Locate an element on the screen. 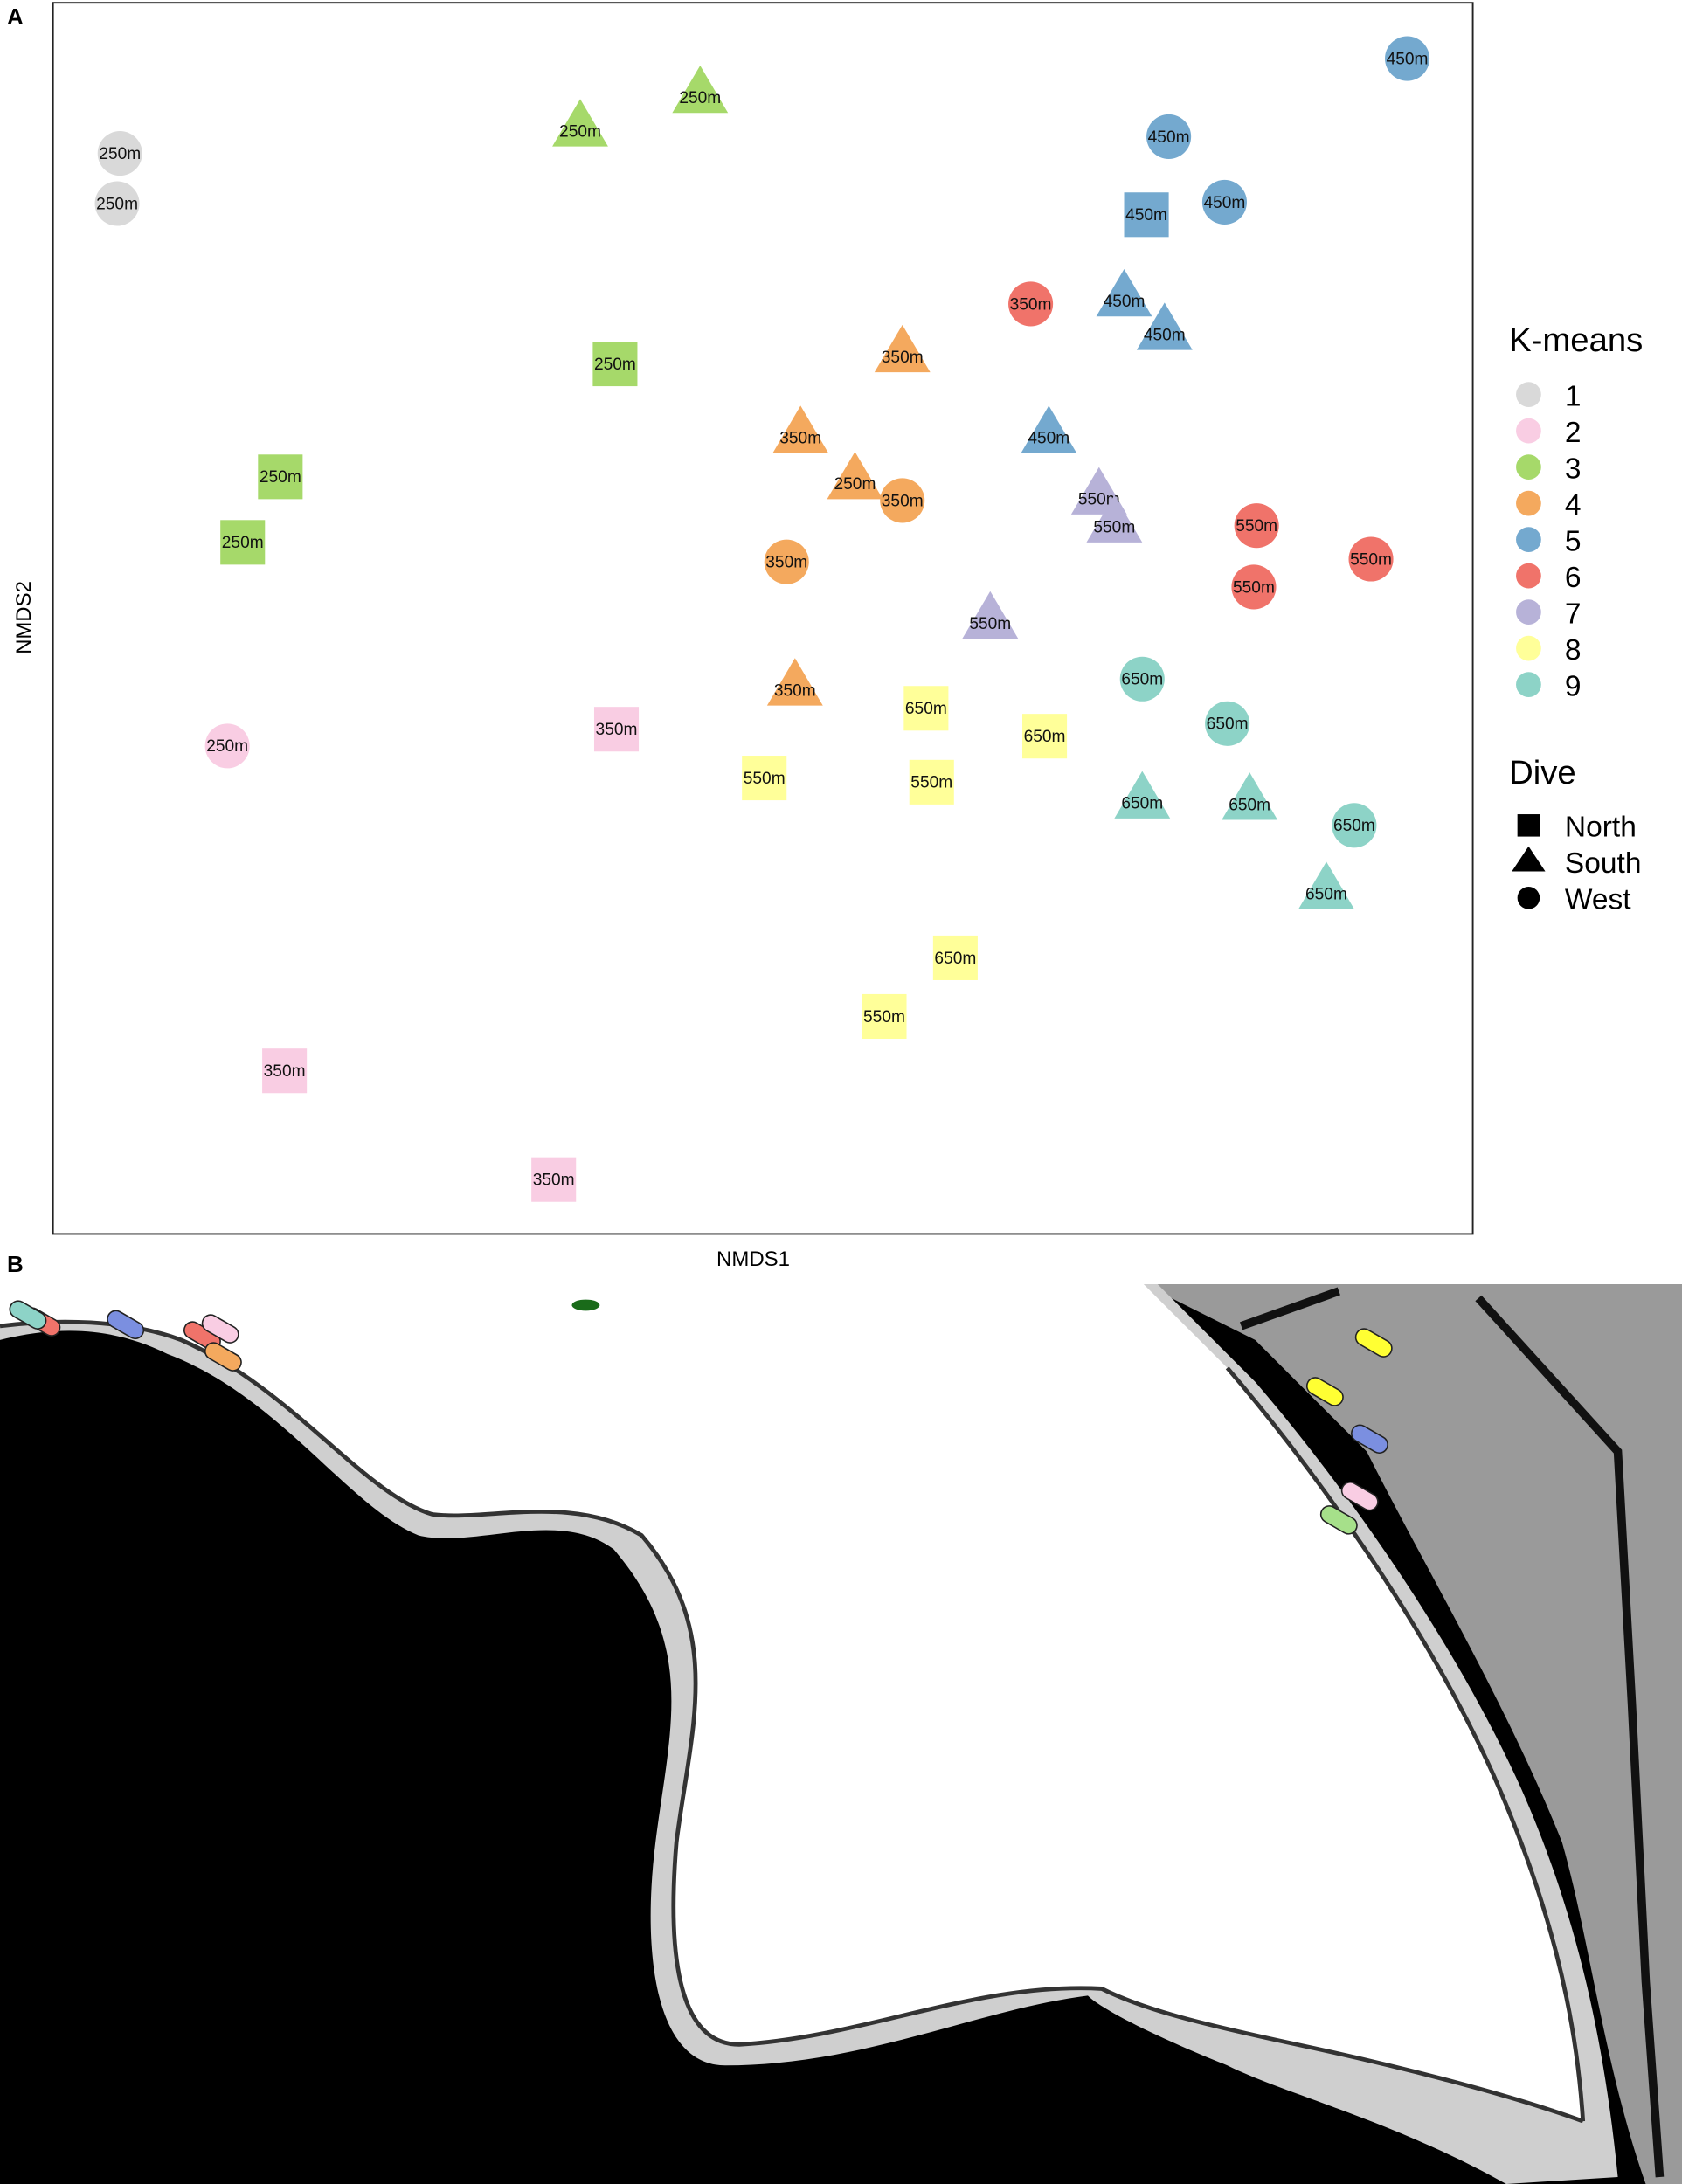  svg-text: Dive is located at coordinates (1543, 772).